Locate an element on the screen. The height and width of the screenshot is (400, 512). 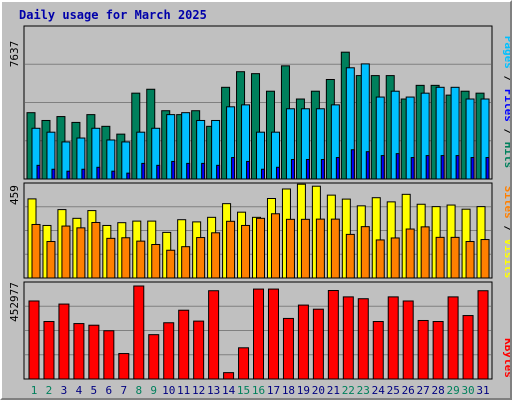
day-label-4: 4 is located at coordinates (79, 390).